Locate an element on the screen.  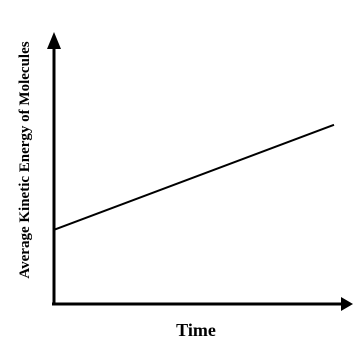
y-axis-label: Average Kinetic Energy of Molecules is located at coordinates (25, 159).